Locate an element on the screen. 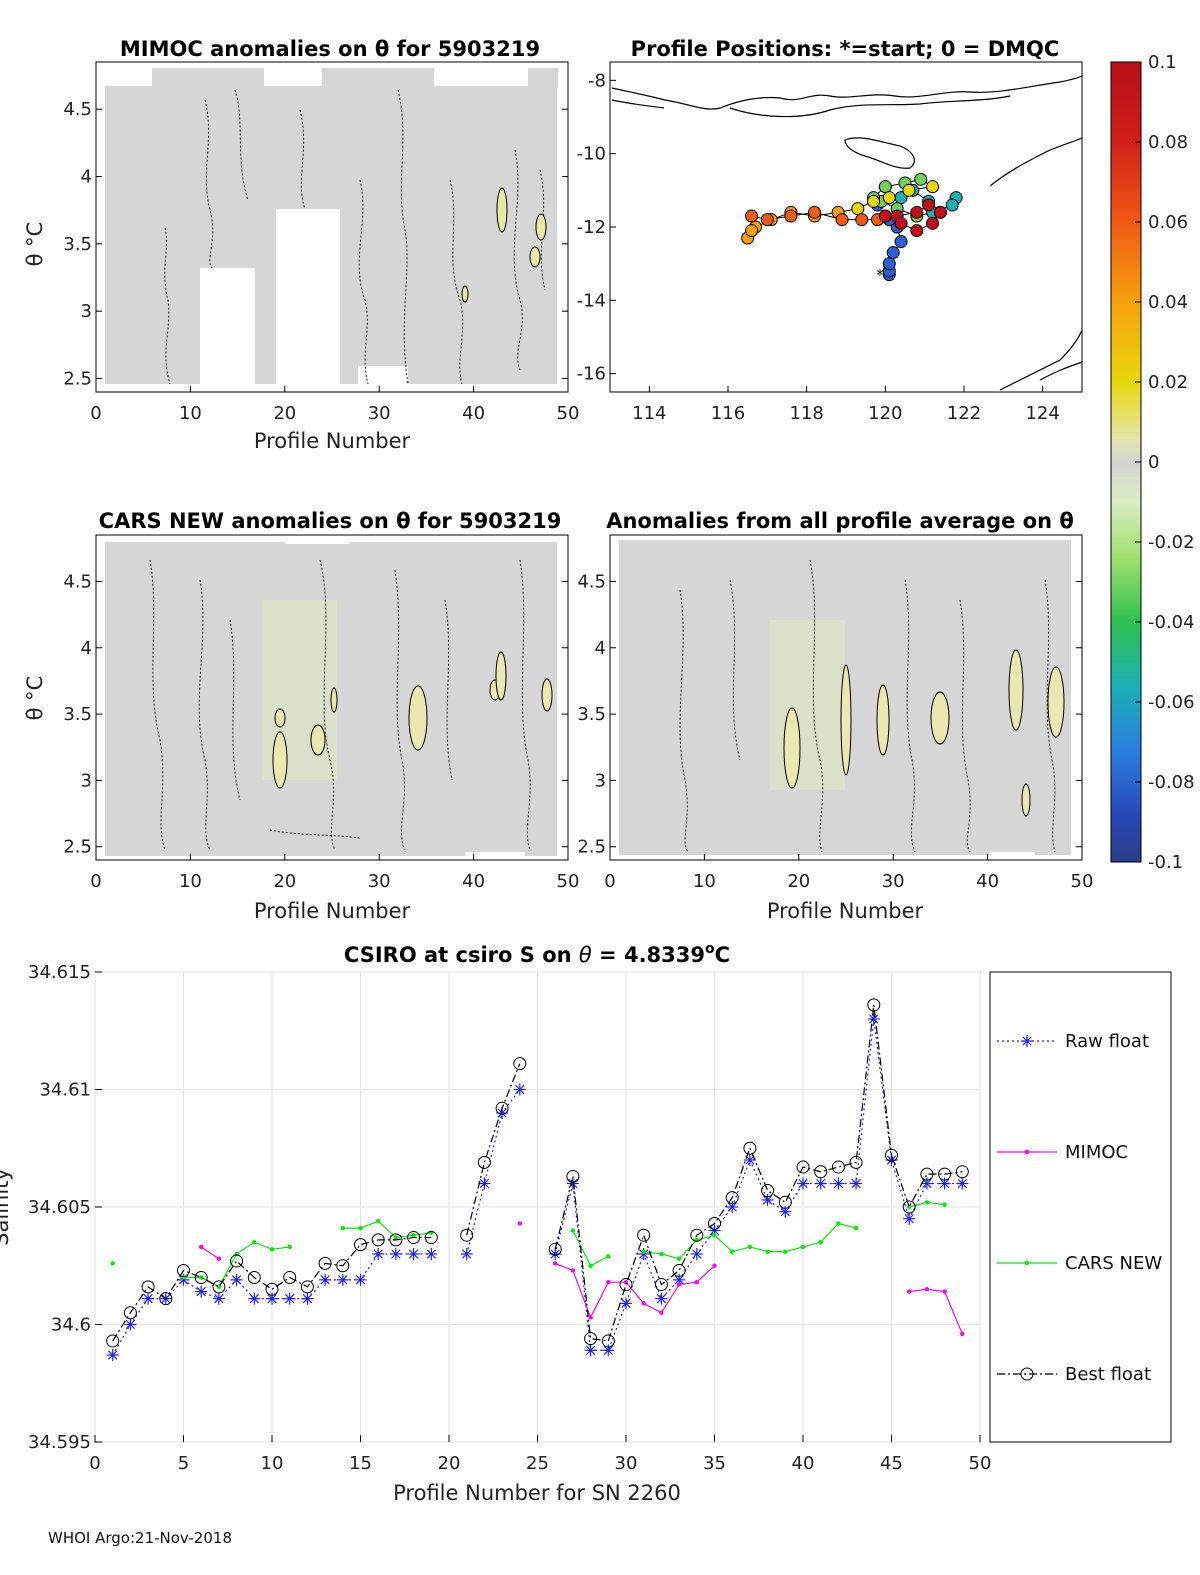 This screenshot has width=1200, height=1575. legend-items: Raw float MIMOC CARS NEW Best float is located at coordinates (1079, 1208).